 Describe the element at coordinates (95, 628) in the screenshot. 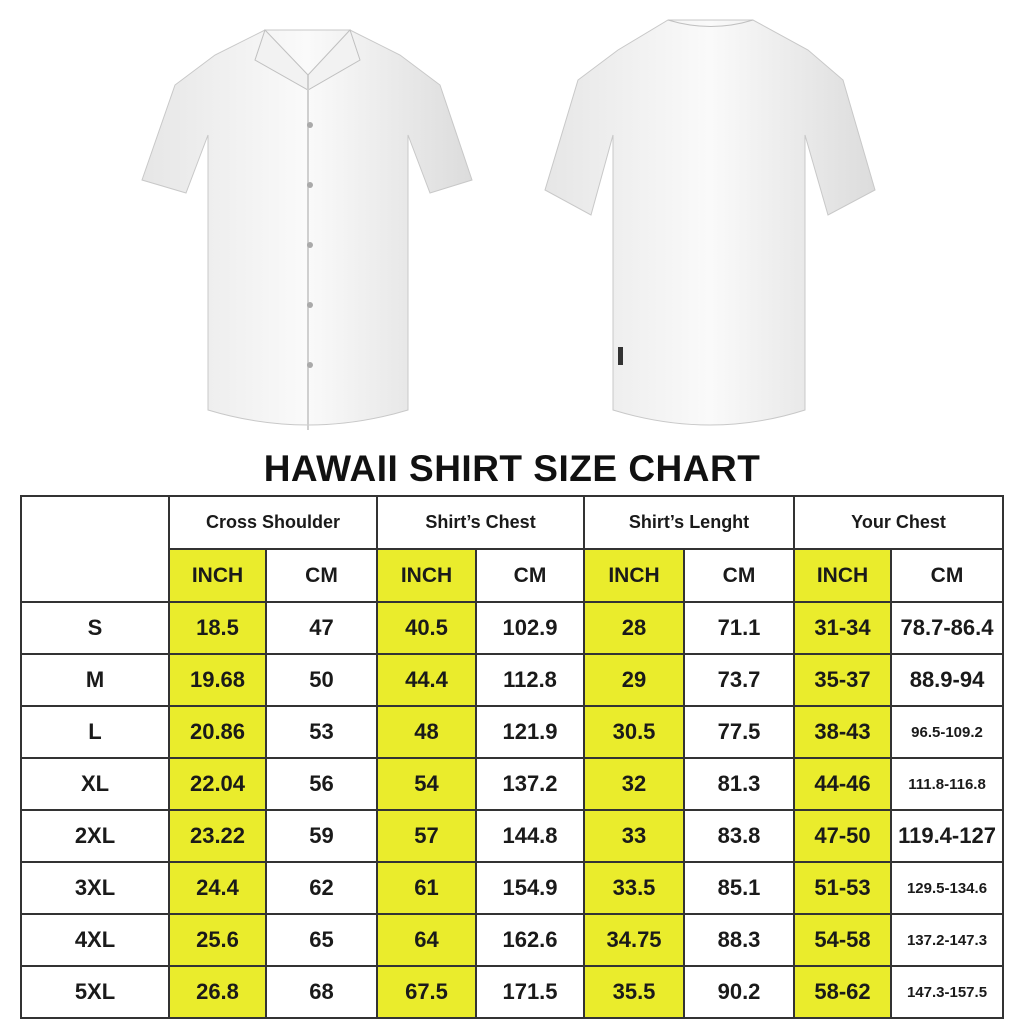

I see `size-label: S` at that location.